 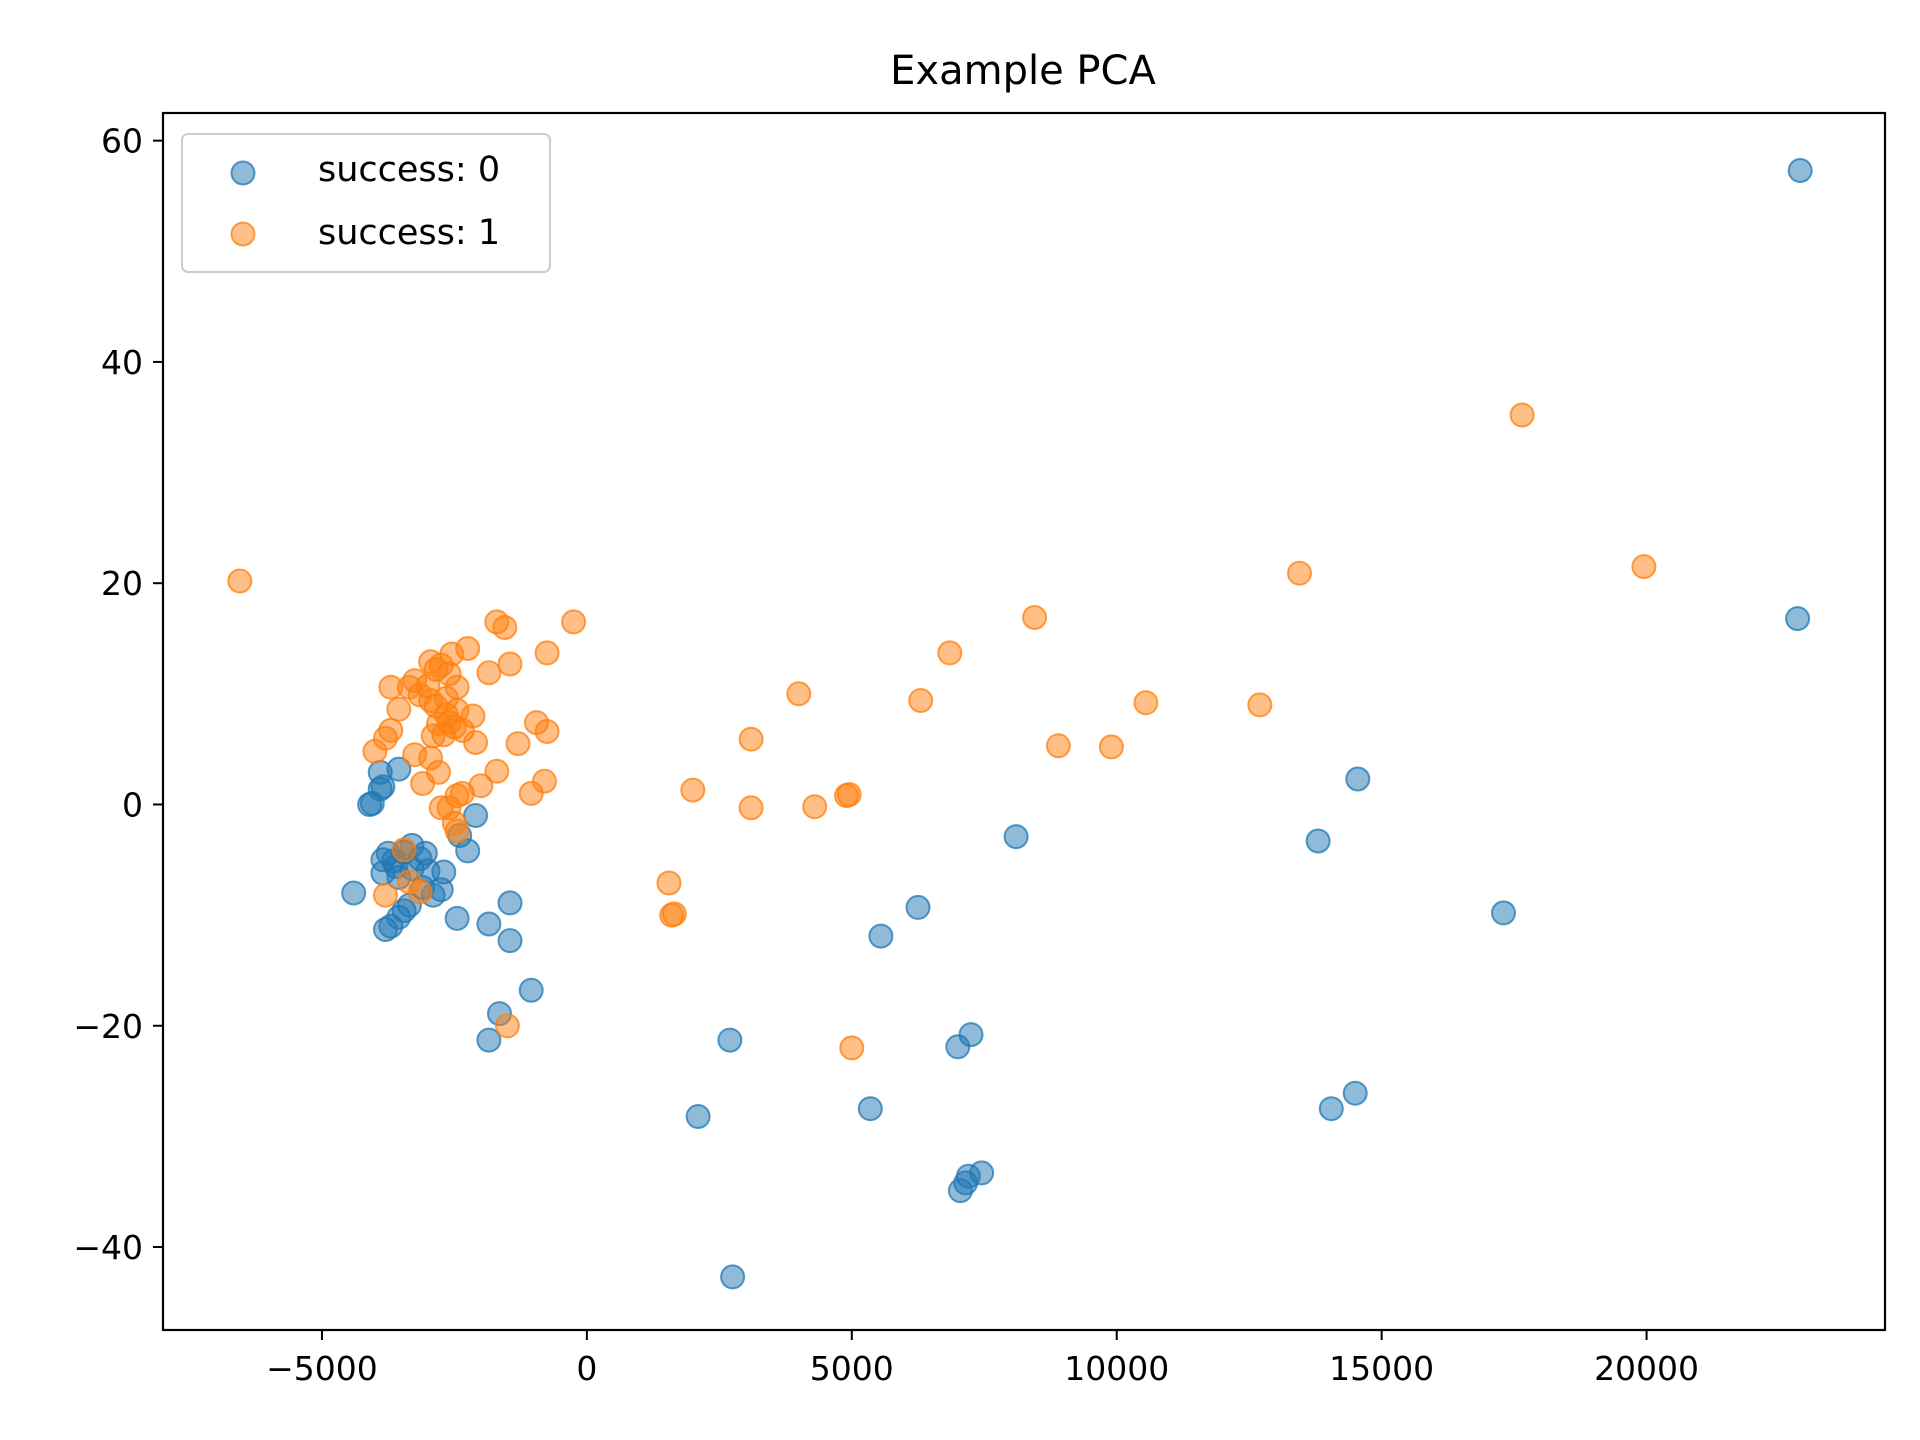 What do you see at coordinates (586, 1368) in the screenshot?
I see `x-tick-label: 0` at bounding box center [586, 1368].